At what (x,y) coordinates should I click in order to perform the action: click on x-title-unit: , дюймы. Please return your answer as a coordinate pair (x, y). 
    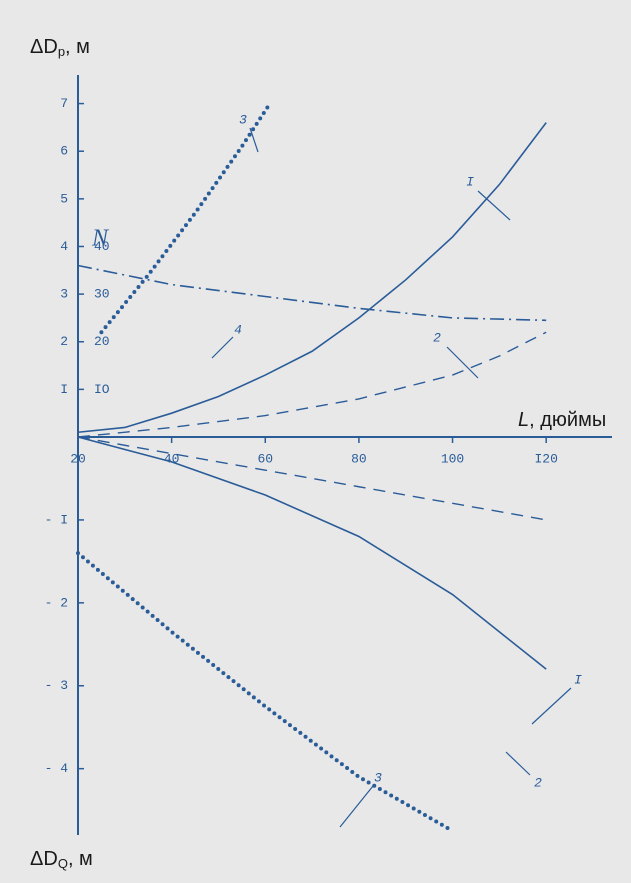
    Looking at the image, I should click on (567, 420).